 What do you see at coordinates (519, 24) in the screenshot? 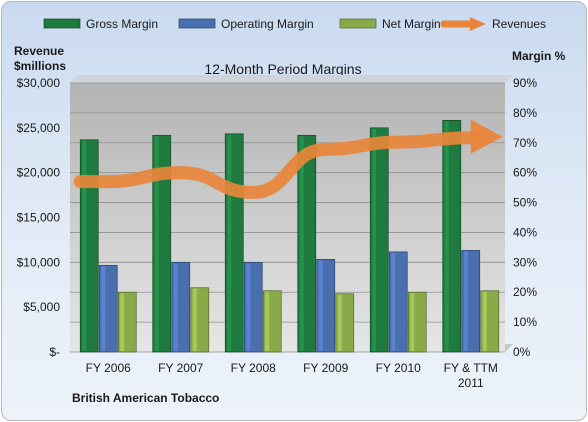
I see `legend-label-revenues: Revenues` at bounding box center [519, 24].